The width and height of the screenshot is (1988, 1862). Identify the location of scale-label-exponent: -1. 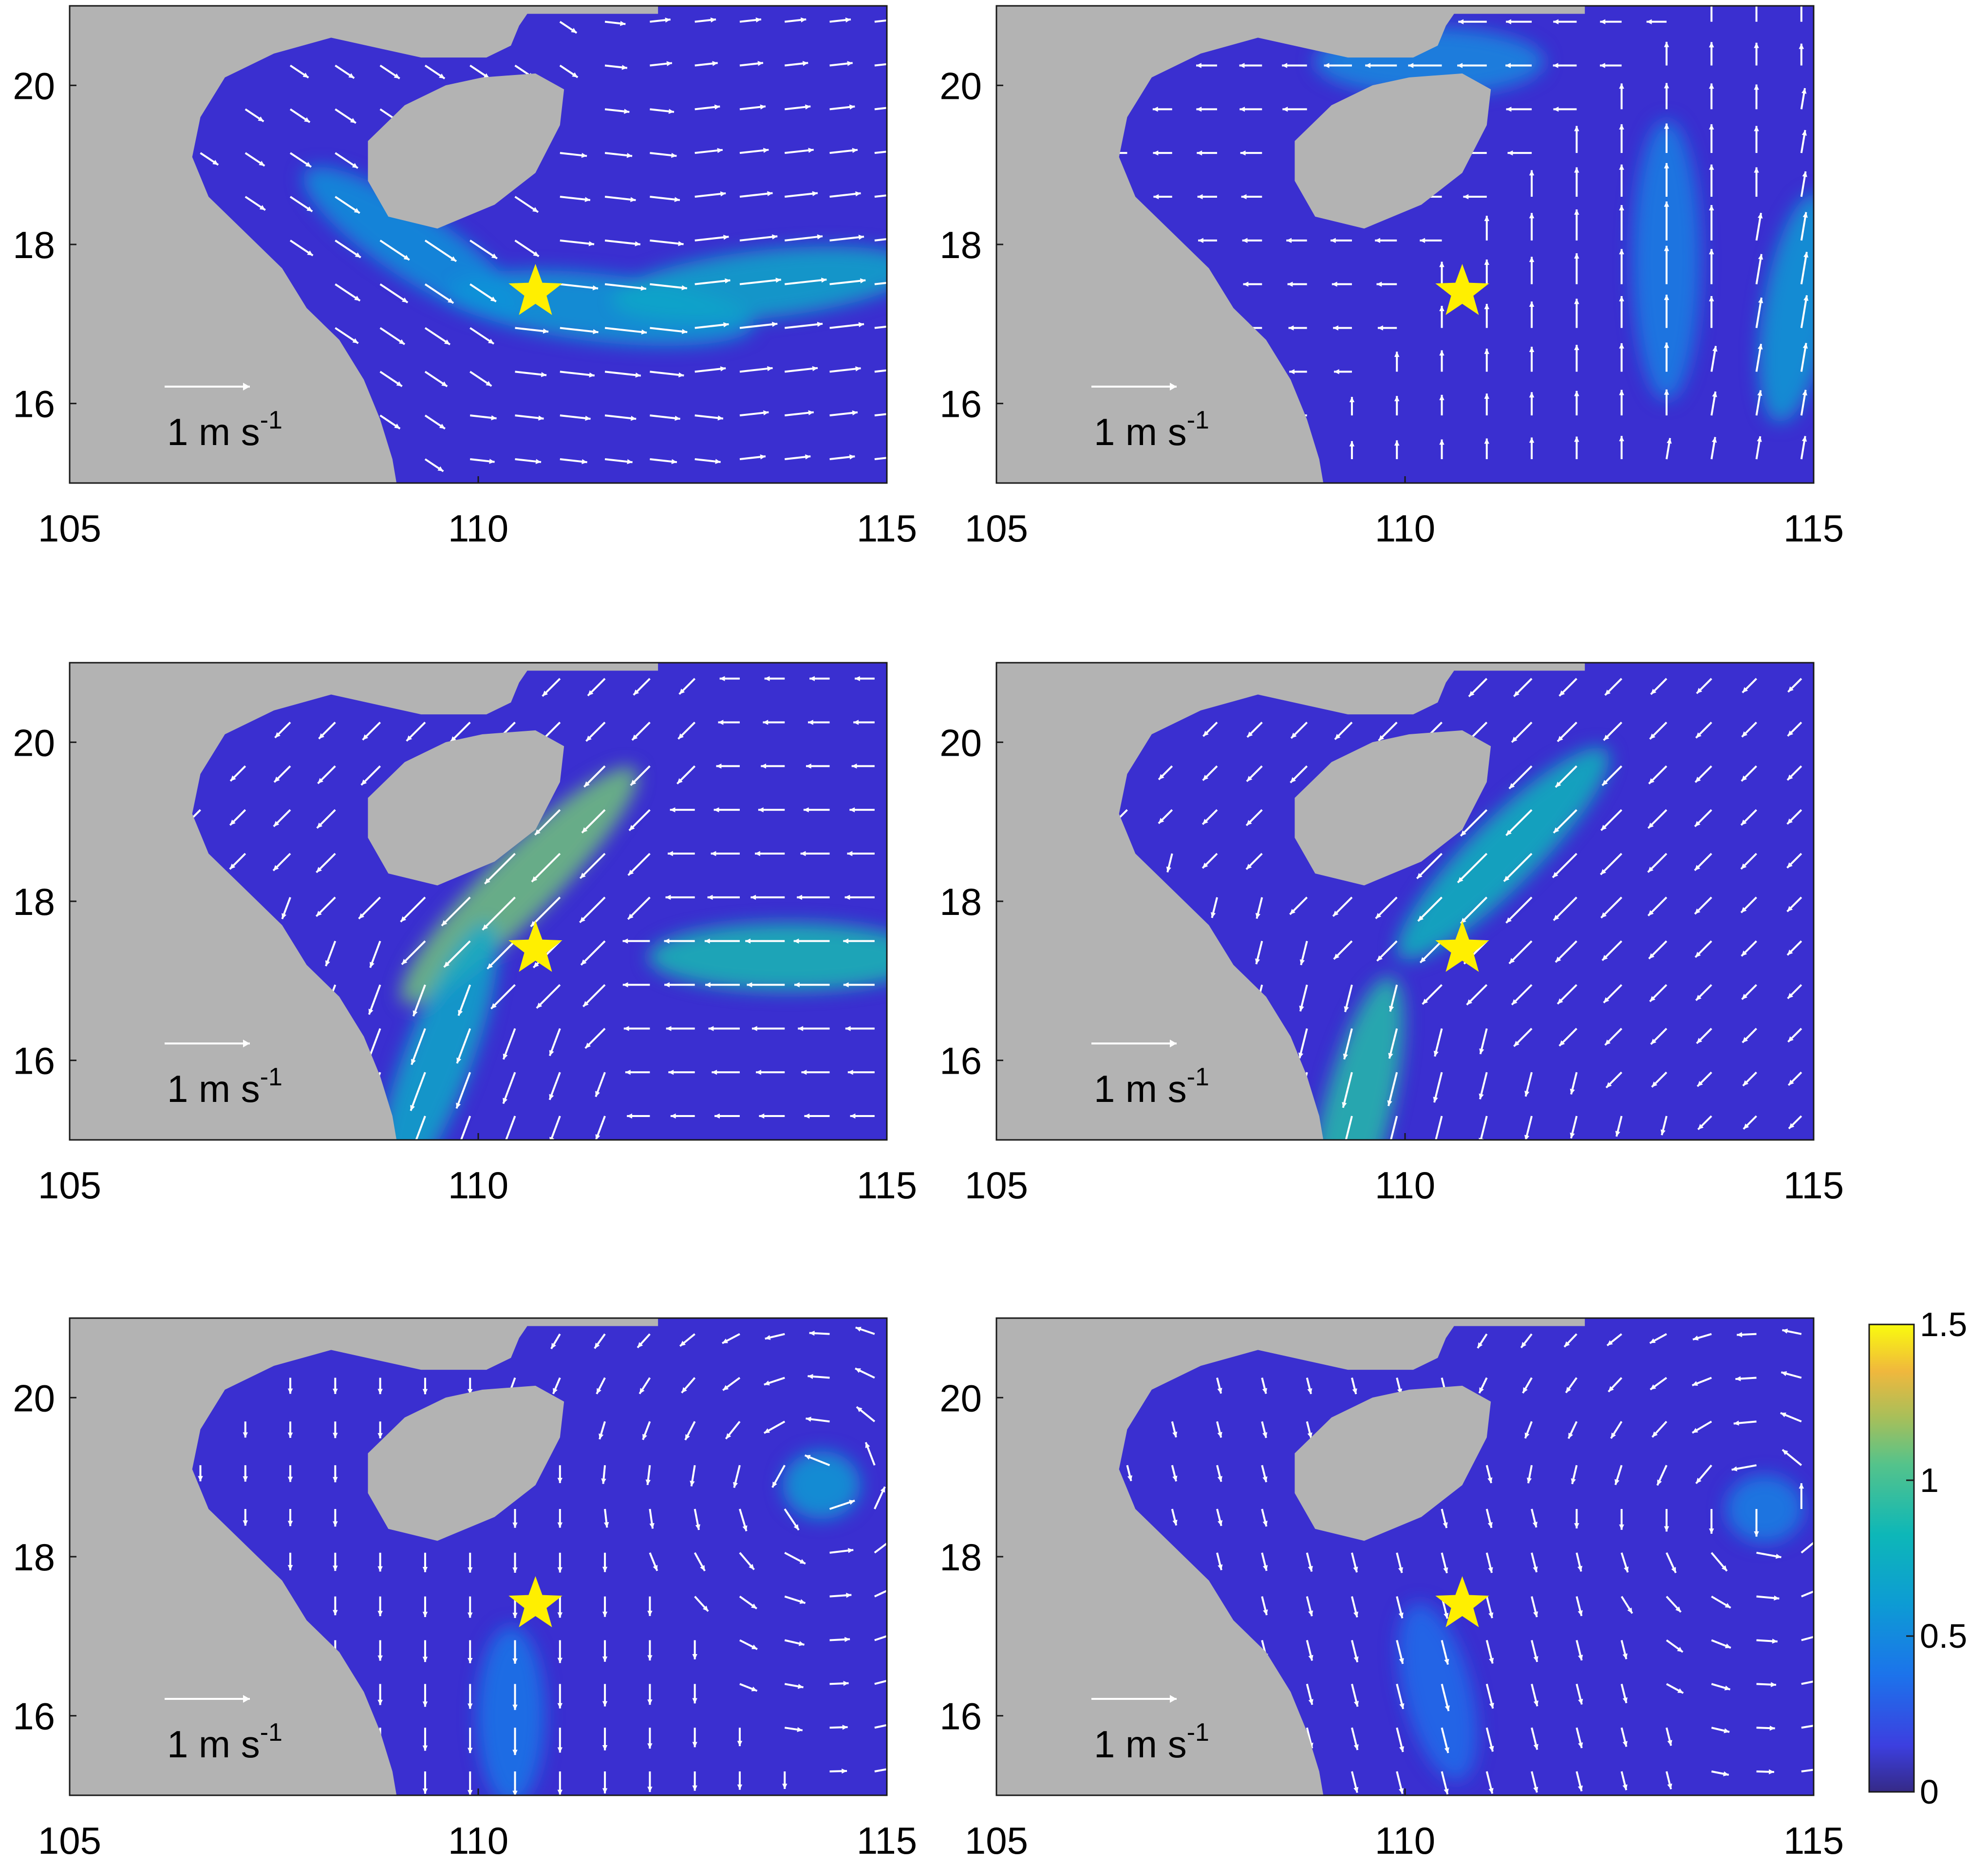
(1198, 420).